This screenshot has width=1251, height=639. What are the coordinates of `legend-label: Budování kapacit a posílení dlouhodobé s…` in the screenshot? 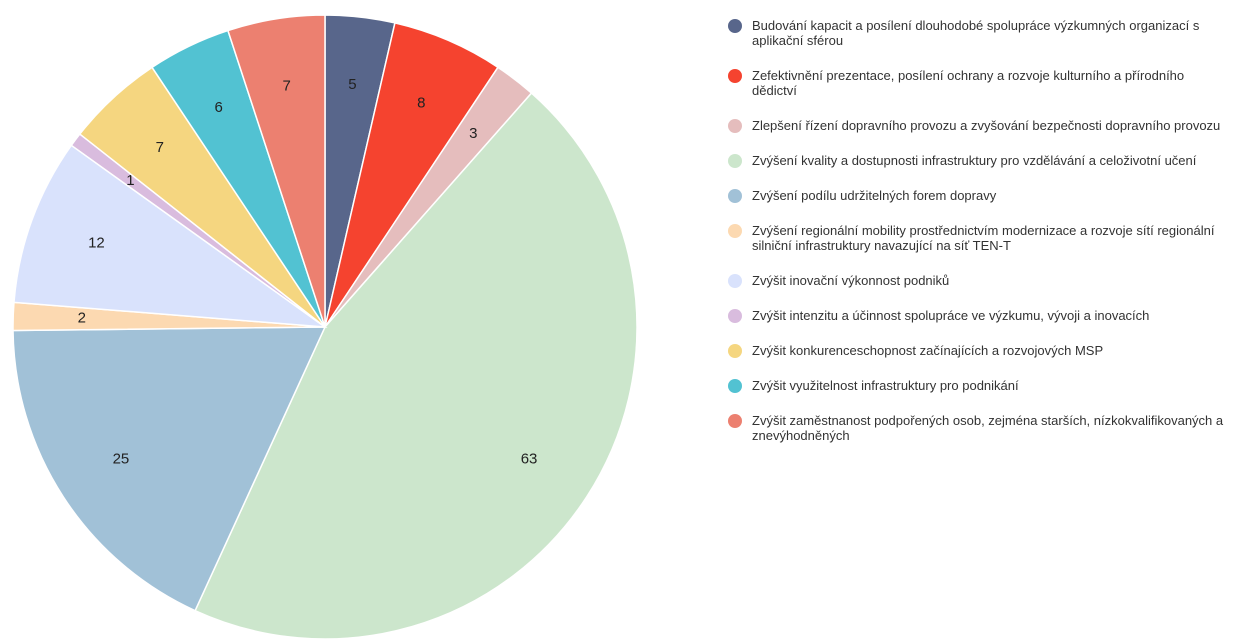 It's located at (976, 33).